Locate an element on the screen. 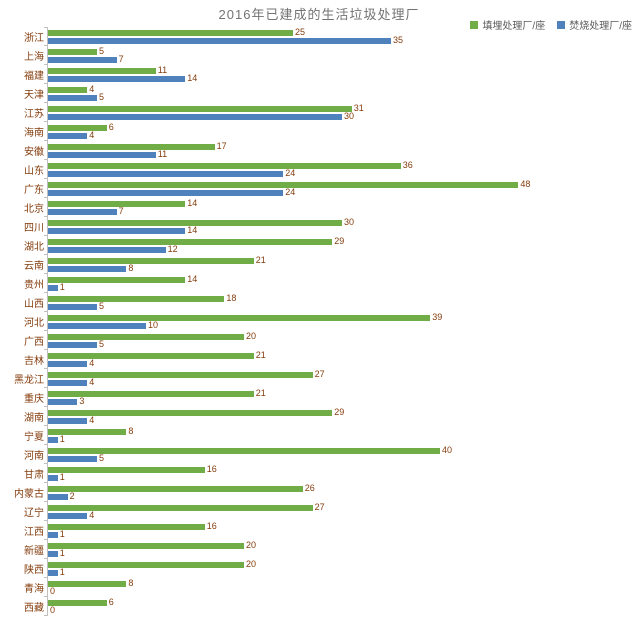 This screenshot has width=638, height=619. category-label: 辽宁 is located at coordinates (34, 513).